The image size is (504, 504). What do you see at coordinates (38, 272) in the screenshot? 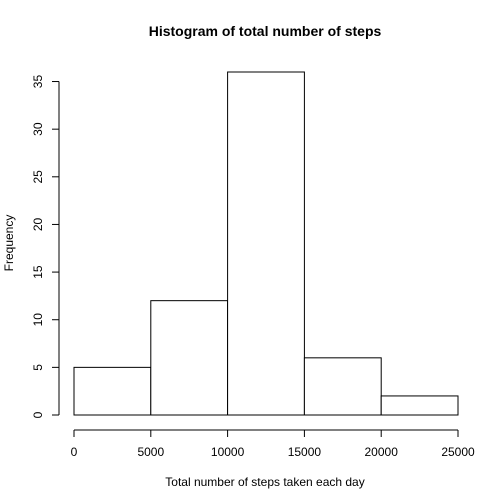
I see `y-tick-label: 15` at bounding box center [38, 272].